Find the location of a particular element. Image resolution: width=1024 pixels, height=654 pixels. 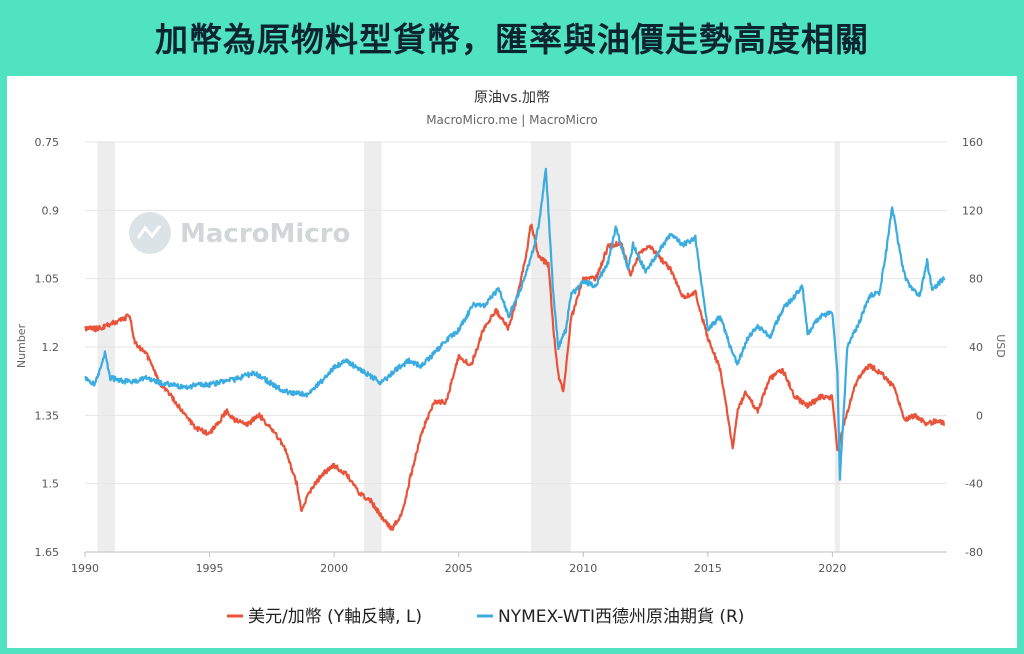

banner-title: 加幣為原物料型貨幣，匯率與油價走勢高度相關 is located at coordinates (512, 39).